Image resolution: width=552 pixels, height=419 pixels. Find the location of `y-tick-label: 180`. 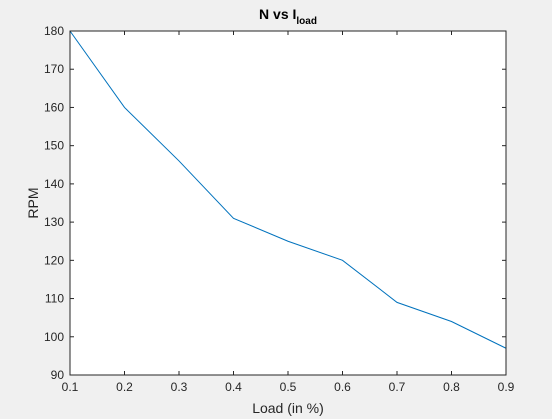

y-tick-label: 180 is located at coordinates (54, 31).